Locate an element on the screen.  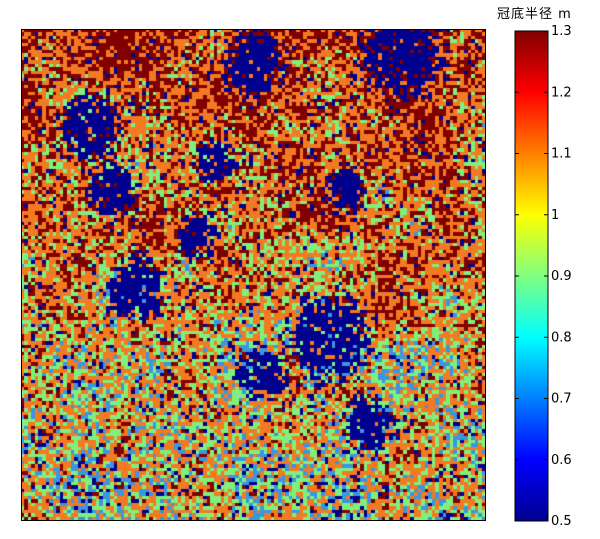
colorbar-tick-label: 1.1 is located at coordinates (561, 154).